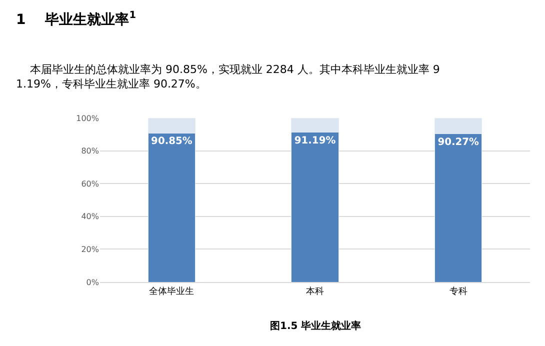 This screenshot has height=346, width=545. Describe the element at coordinates (93, 282) in the screenshot. I see `y-tick-label: 0%` at that location.